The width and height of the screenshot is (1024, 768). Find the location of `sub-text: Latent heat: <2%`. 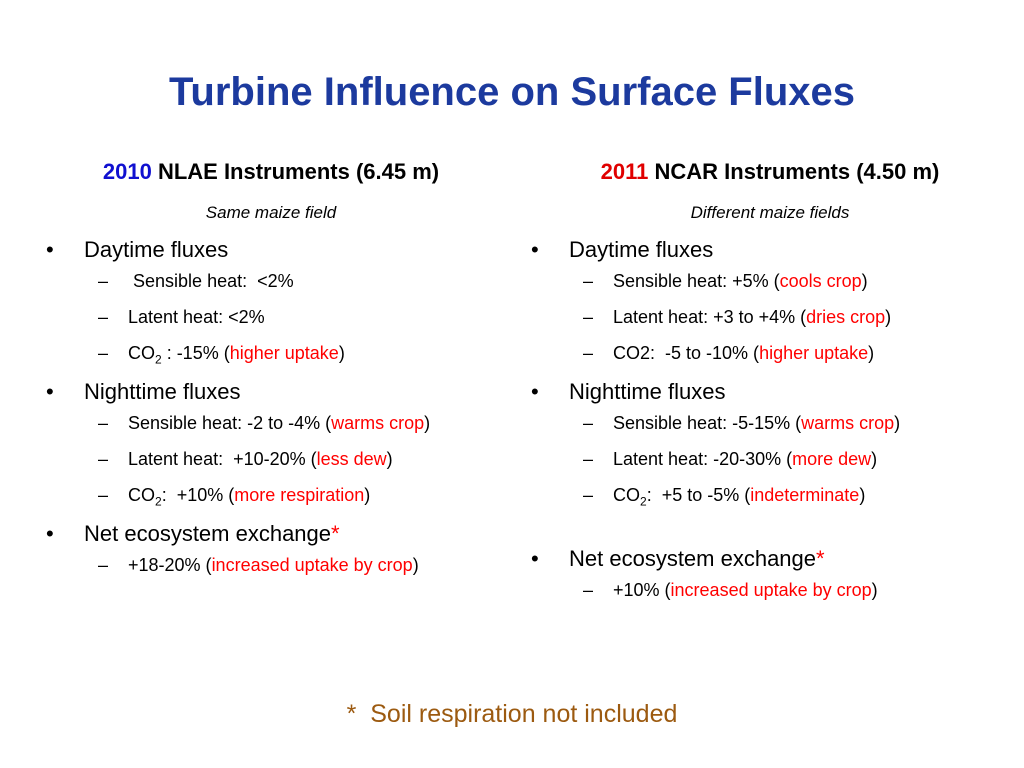

sub-text: Latent heat: <2% is located at coordinates (308, 317).